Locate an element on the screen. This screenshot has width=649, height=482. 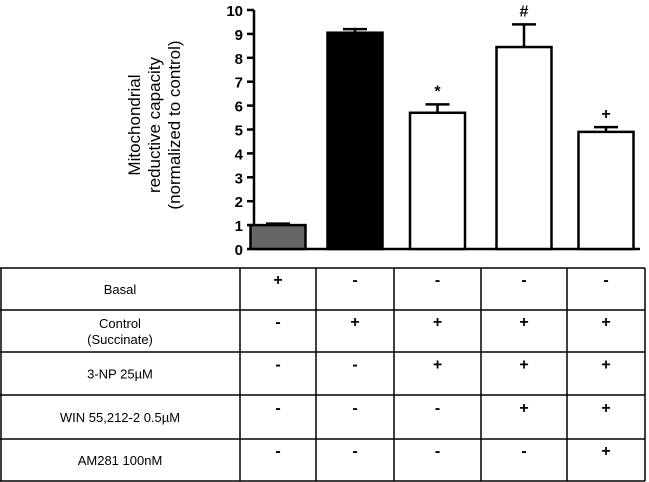
y-tick-label: 9 is located at coordinates (239, 35).